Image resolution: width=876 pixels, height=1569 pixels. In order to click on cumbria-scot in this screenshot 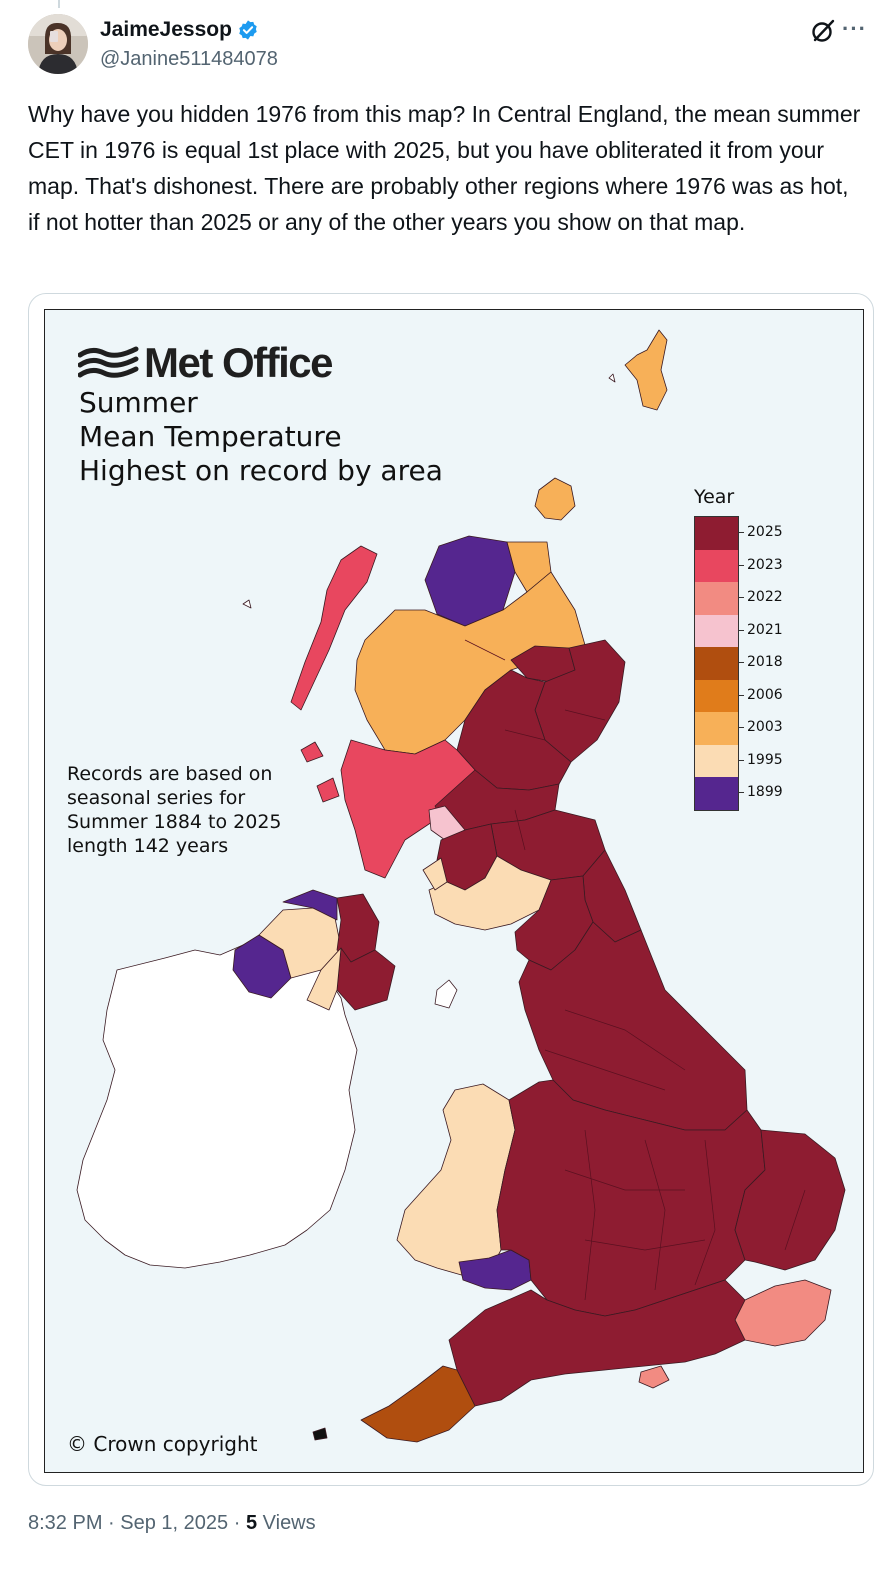, I will do `click(435, 874)`.